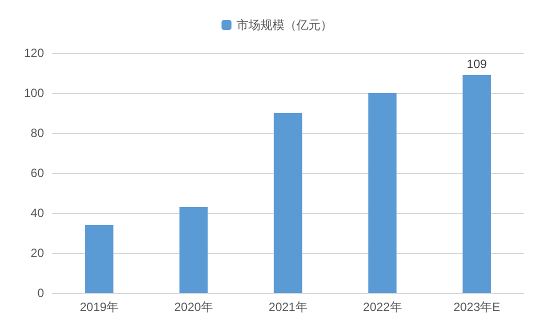 Image resolution: width=554 pixels, height=333 pixels. Describe the element at coordinates (99, 307) in the screenshot. I see `x-tick-label: 2019年` at that location.